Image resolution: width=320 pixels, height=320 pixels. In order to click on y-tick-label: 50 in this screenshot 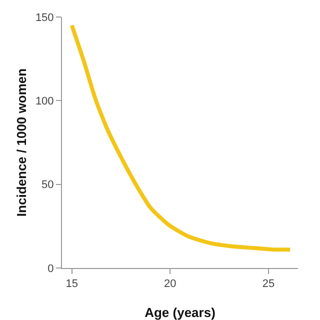, I will do `click(48, 185)`.